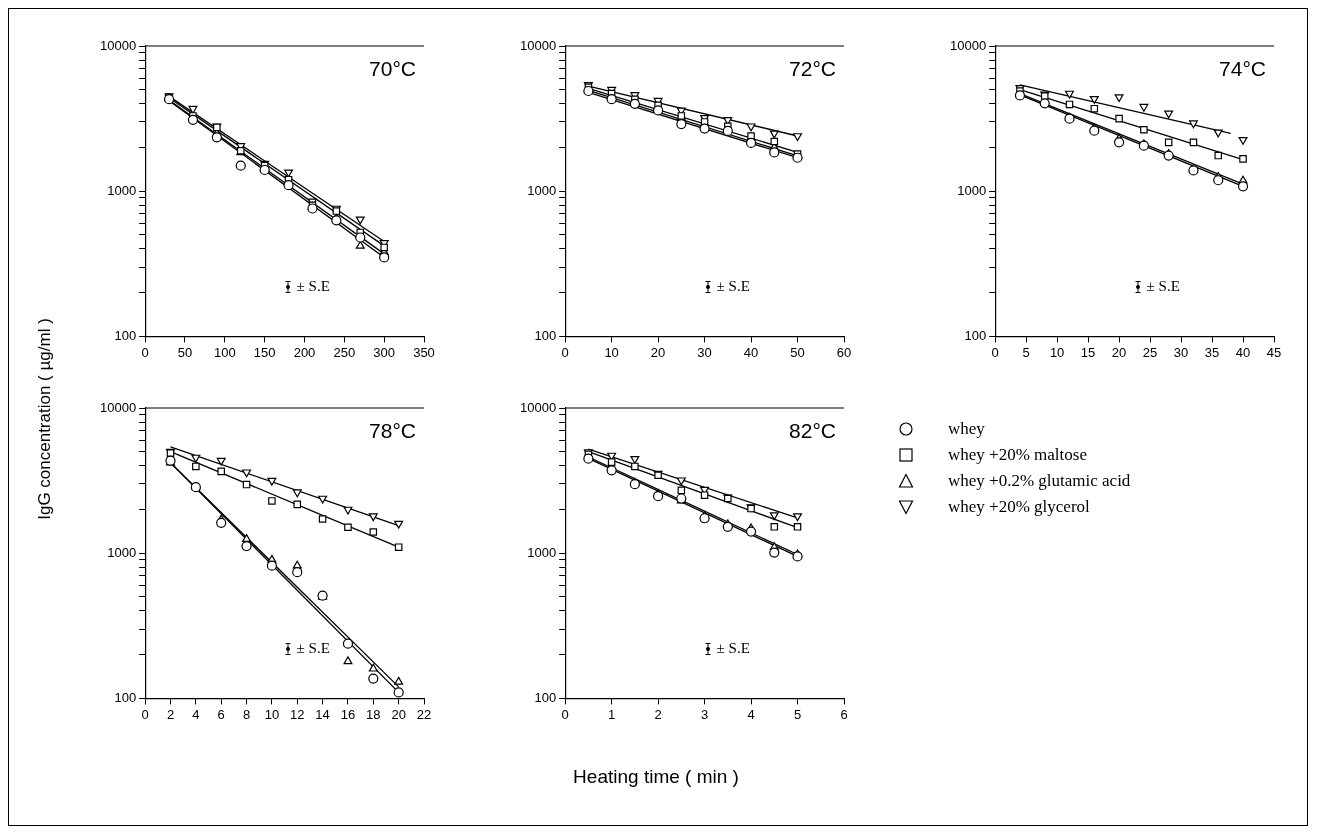  What do you see at coordinates (344, 352) in the screenshot?
I see `x-tick-label: 250` at bounding box center [344, 352].